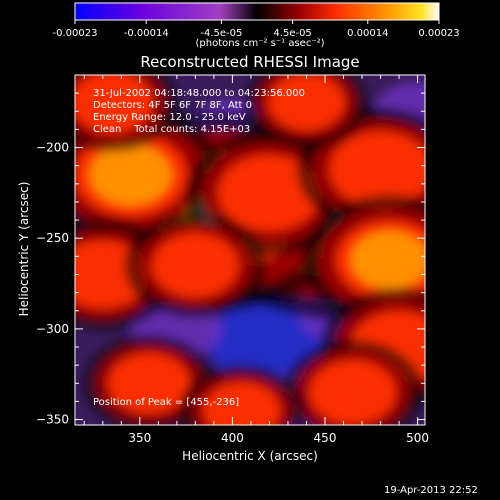  I want to click on annotation-energy-range: Energy Range: 12.0 - 25.0 keV, so click(169, 117).